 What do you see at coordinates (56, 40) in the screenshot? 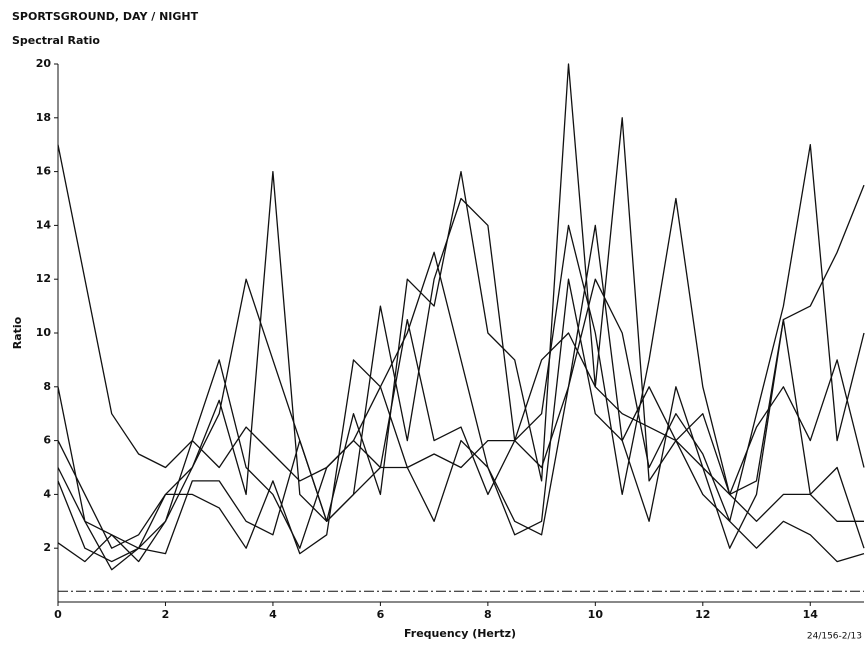
I see `chart-subtitle: Spectral Ratio` at bounding box center [56, 40].